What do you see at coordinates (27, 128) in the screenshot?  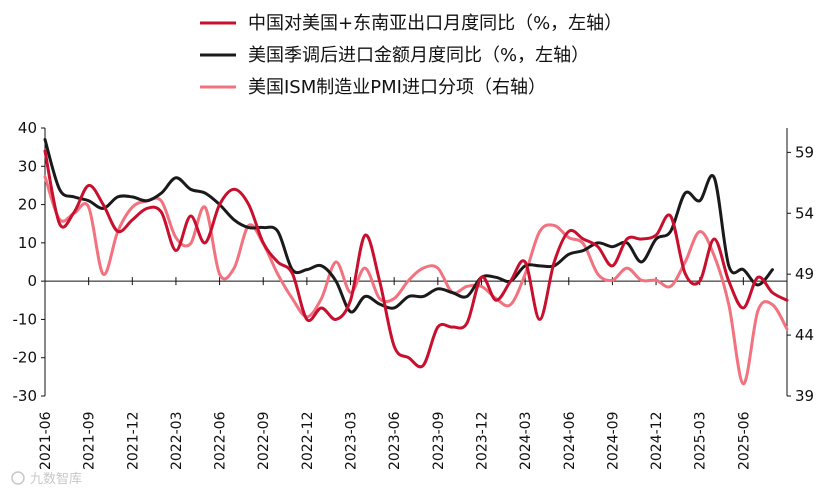 I see `y-left-tick-label: 40` at bounding box center [27, 128].